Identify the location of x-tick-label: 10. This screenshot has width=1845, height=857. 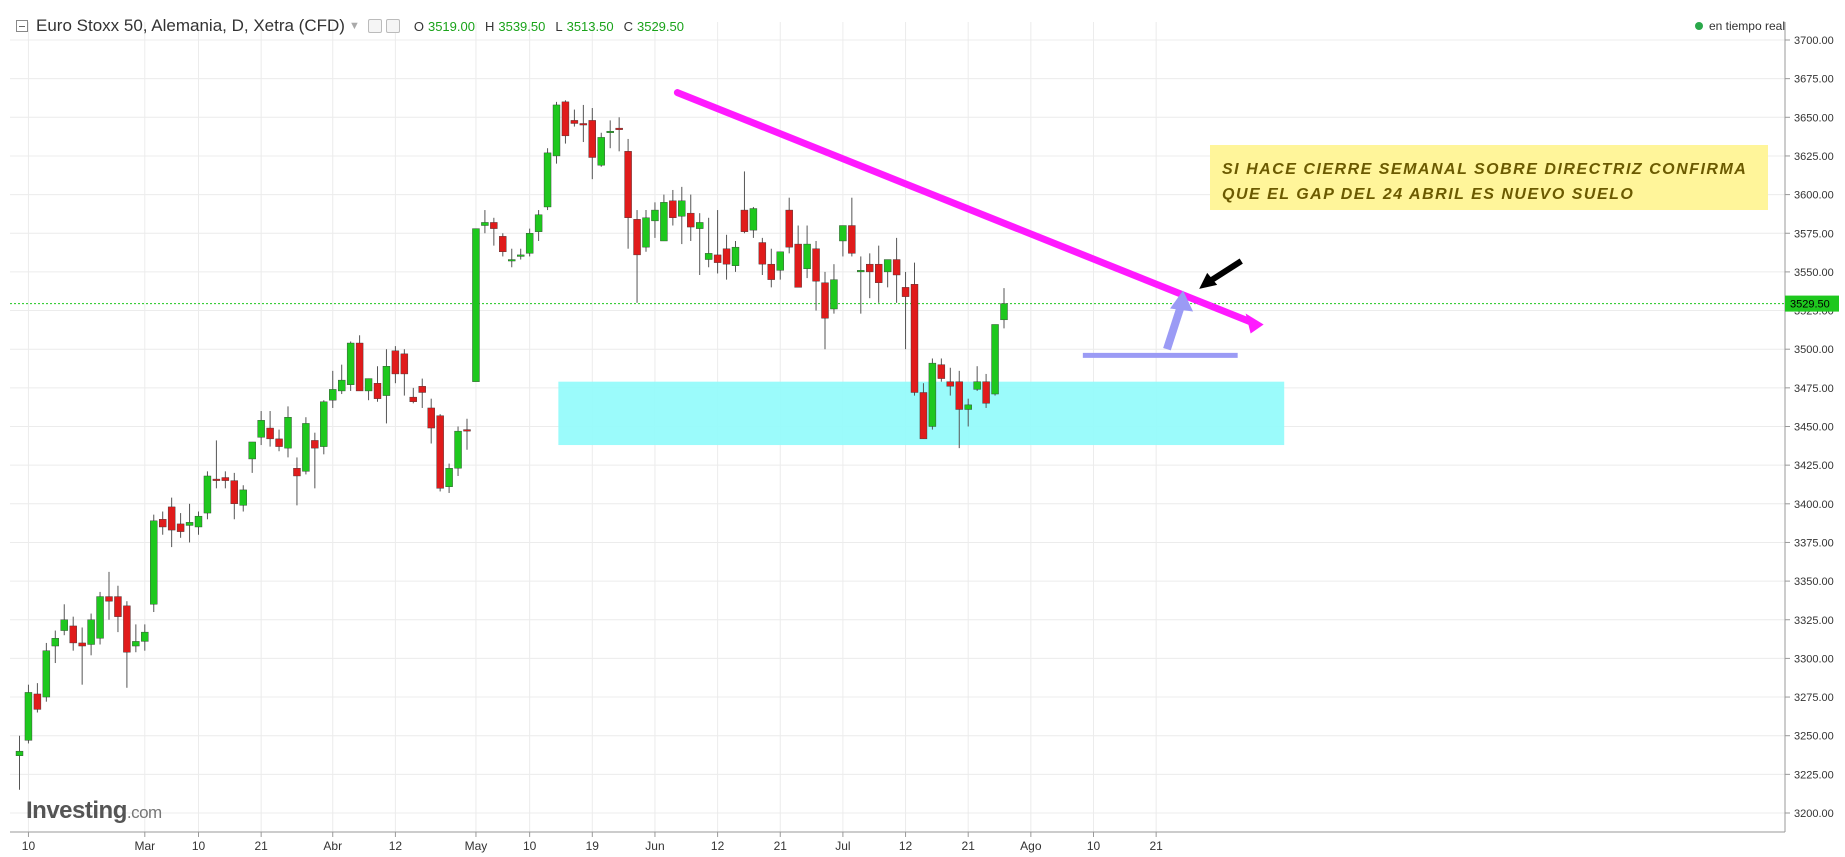
(29, 846).